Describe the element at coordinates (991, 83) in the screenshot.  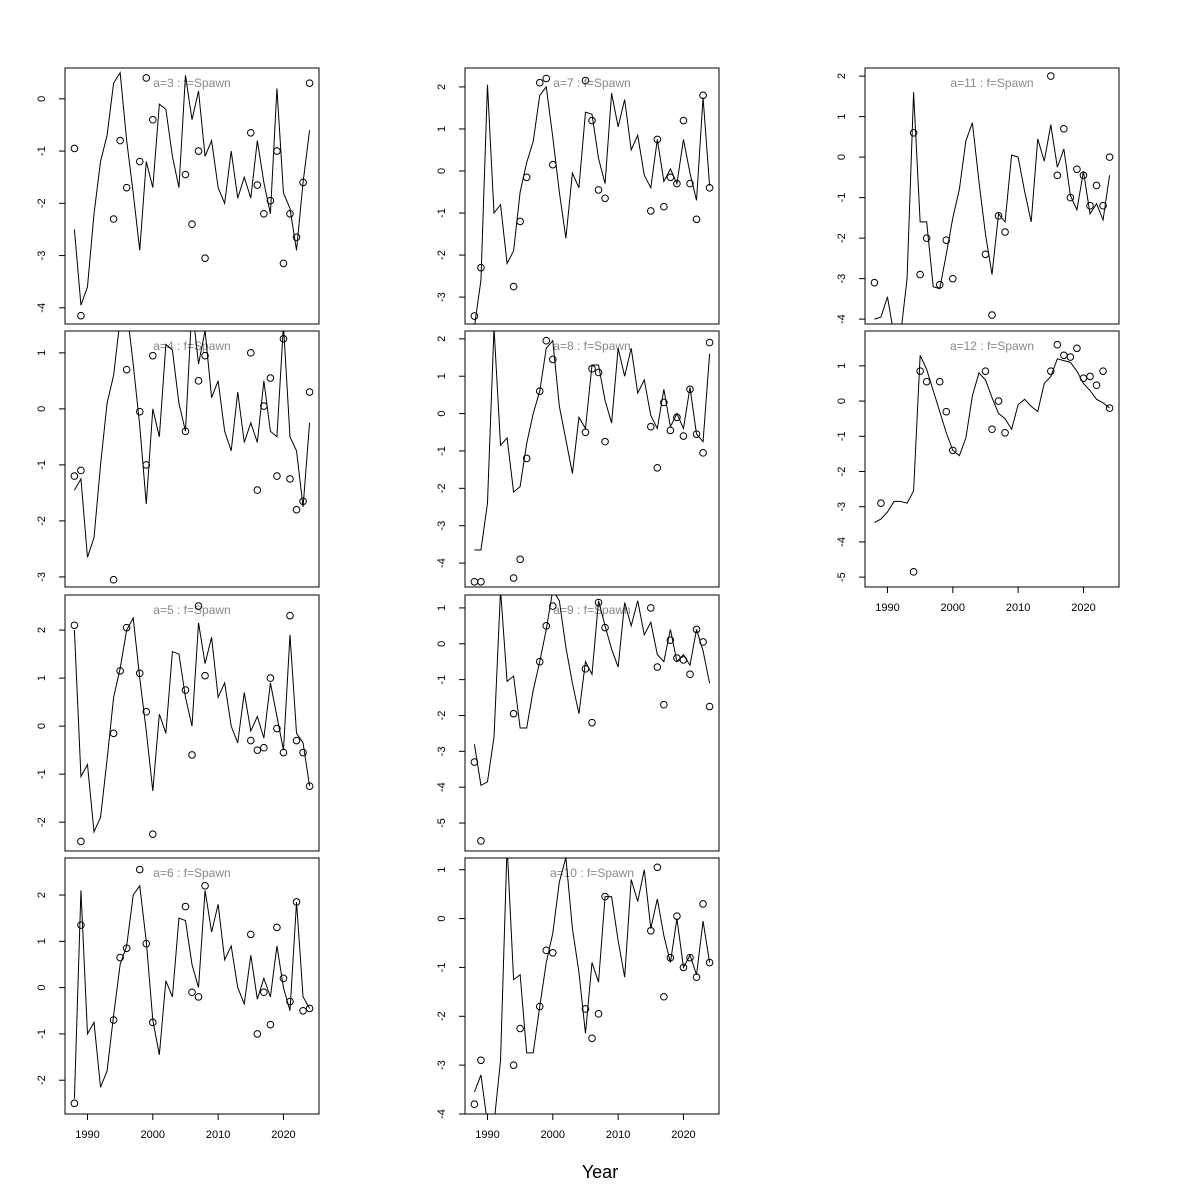
I see `panel-title: a=11 : f=Spawn` at that location.